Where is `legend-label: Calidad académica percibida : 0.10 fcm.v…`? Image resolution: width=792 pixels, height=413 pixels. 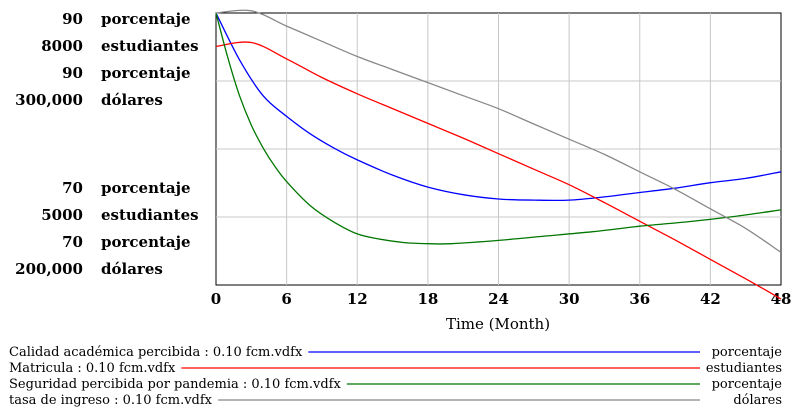 legend-label: Calidad académica percibida : 0.10 fcm.v… is located at coordinates (156, 352).